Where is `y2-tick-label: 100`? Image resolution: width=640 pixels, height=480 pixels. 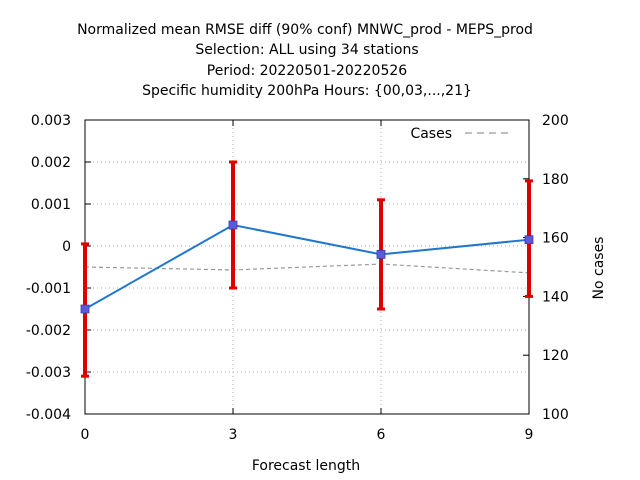 y2-tick-label: 100 is located at coordinates (555, 415).